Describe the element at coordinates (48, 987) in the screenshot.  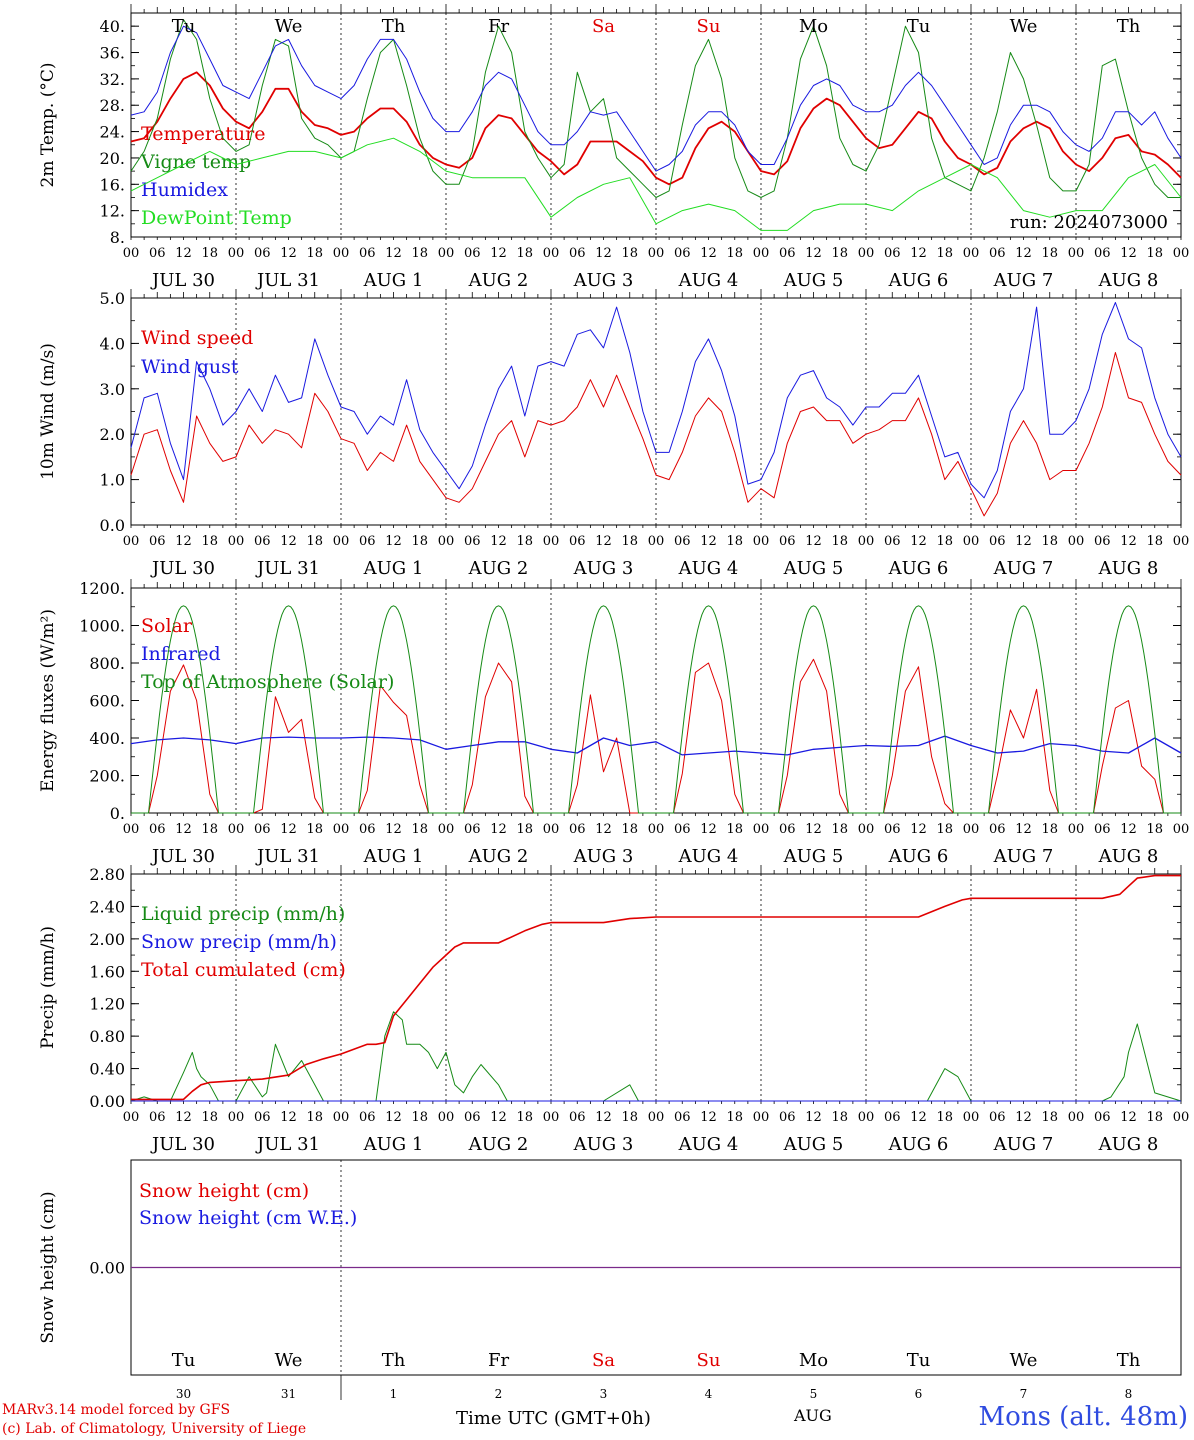
I see `y-axis-label: Precip (mm/h)` at that location.